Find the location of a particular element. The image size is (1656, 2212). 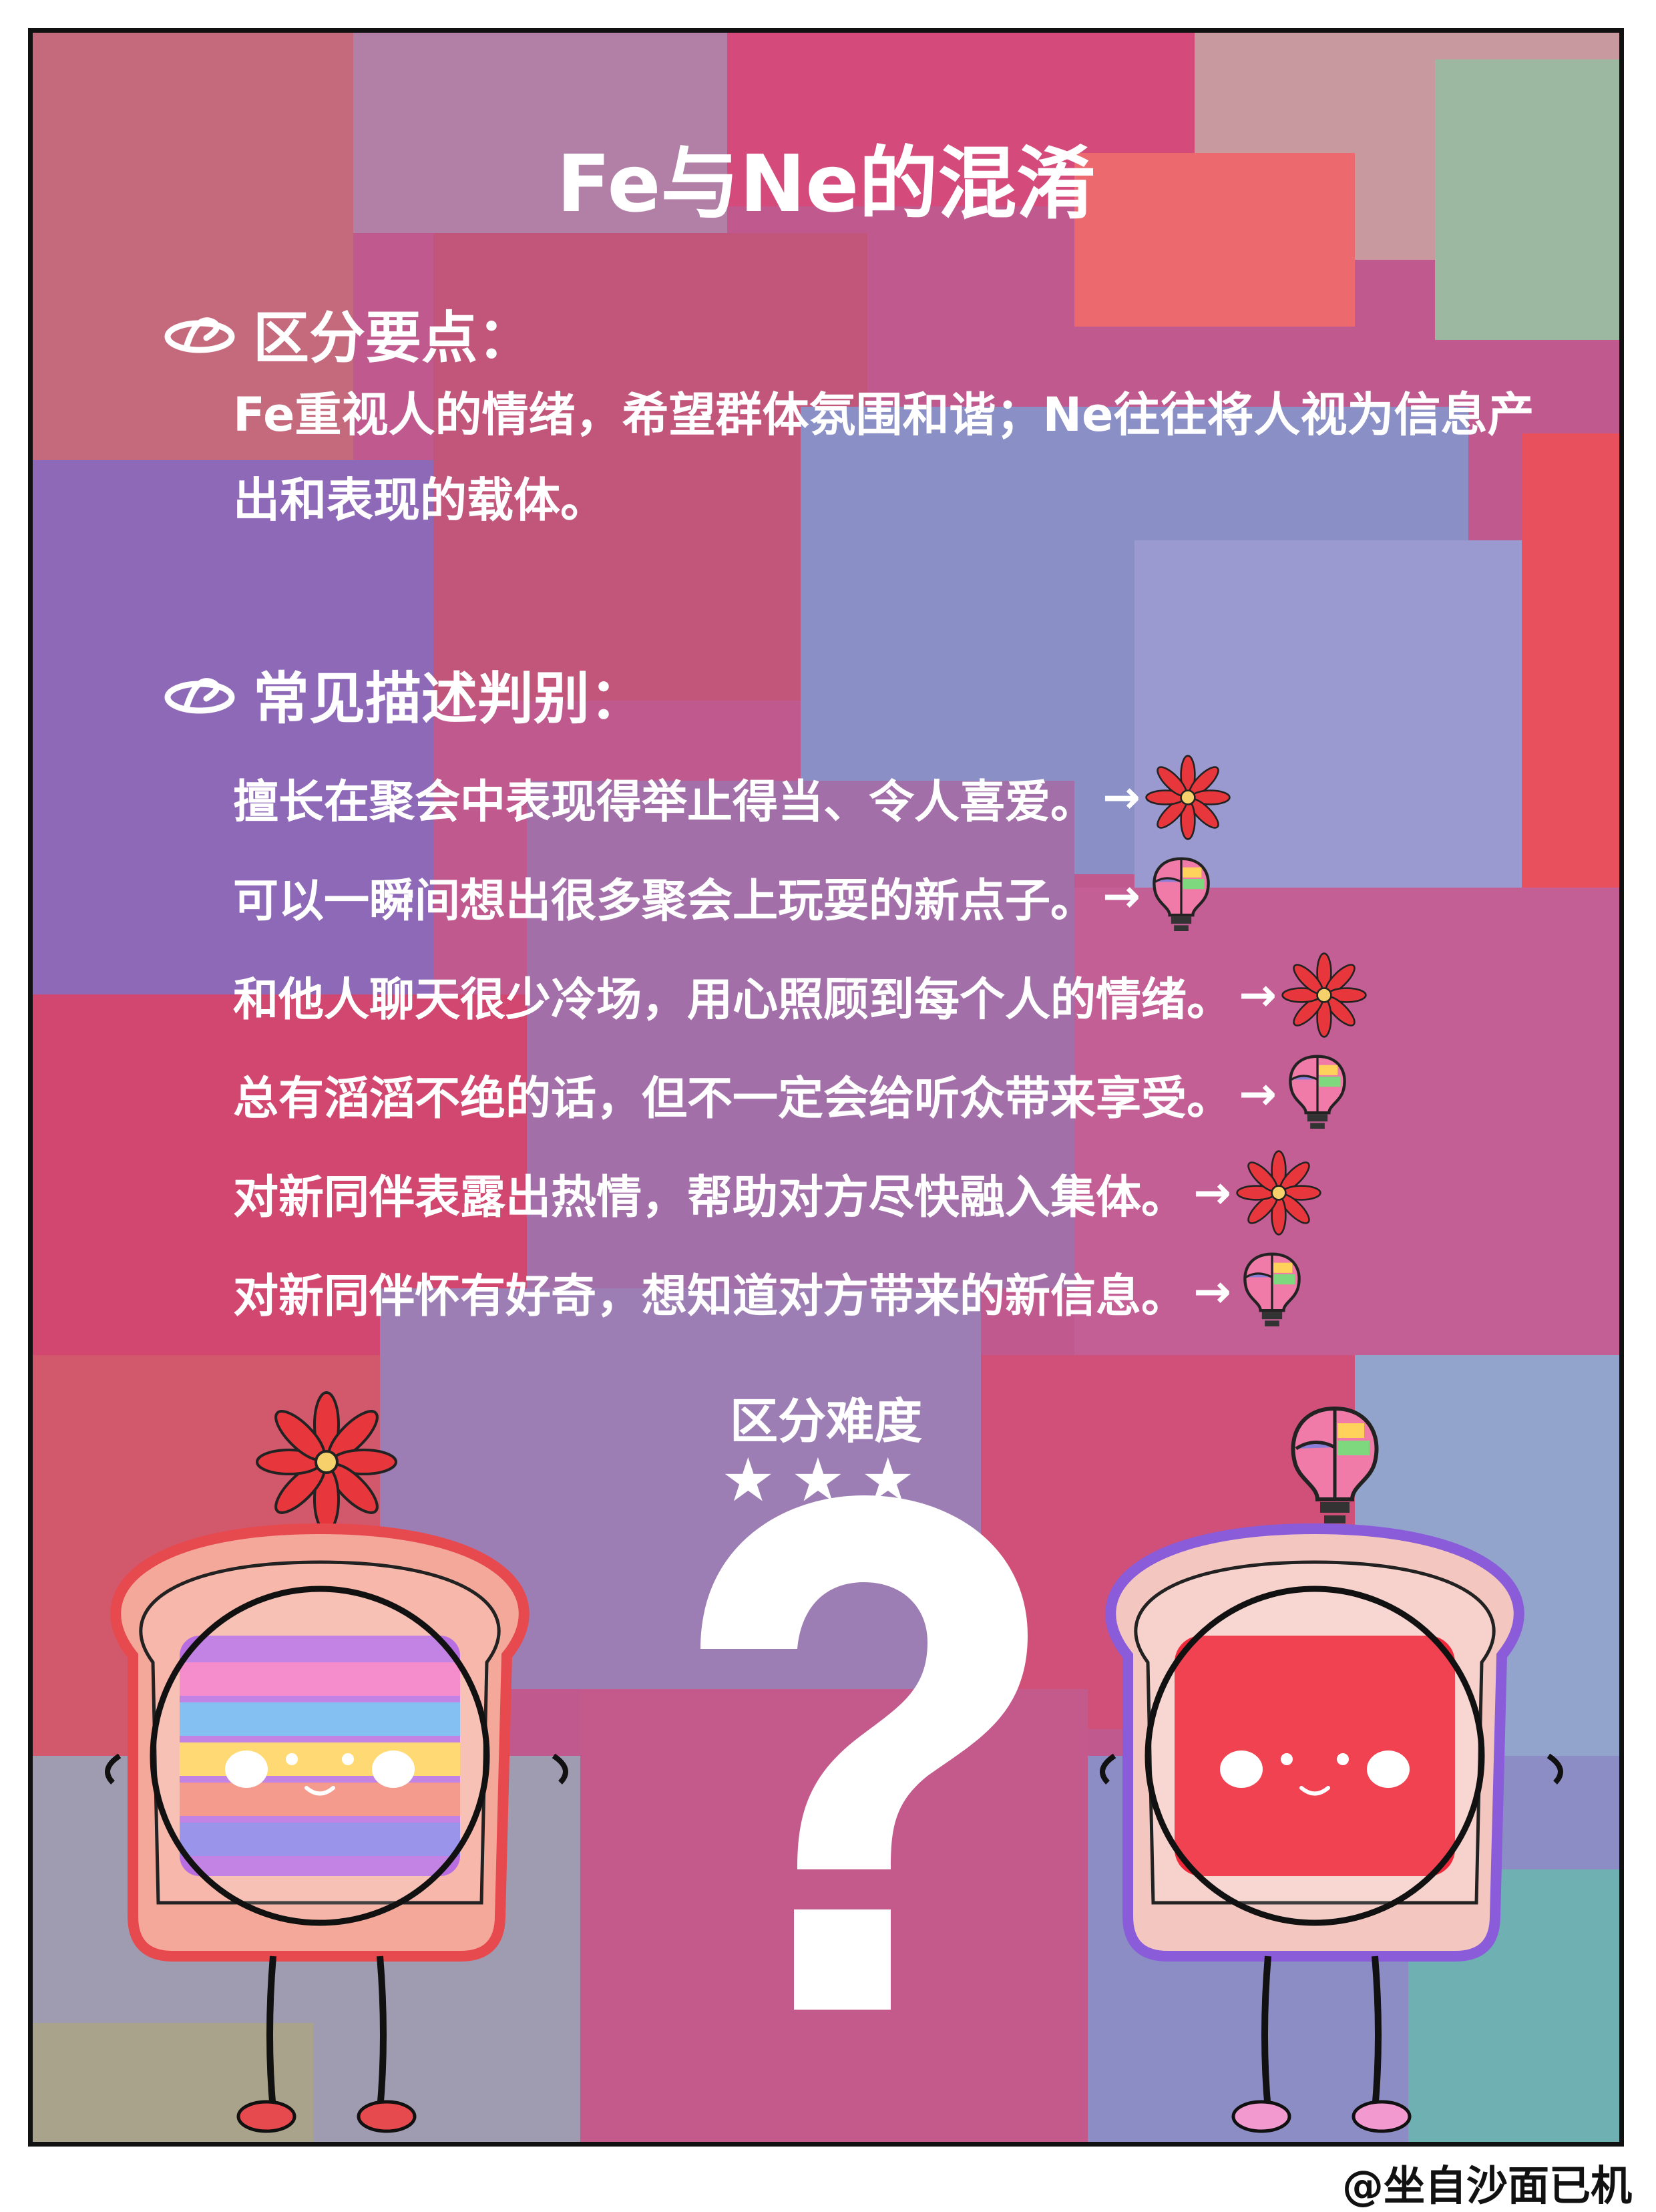

list-item-text: 可以一瞬间想出很多聚会上玩耍的新点子。 is located at coordinates (664, 901).